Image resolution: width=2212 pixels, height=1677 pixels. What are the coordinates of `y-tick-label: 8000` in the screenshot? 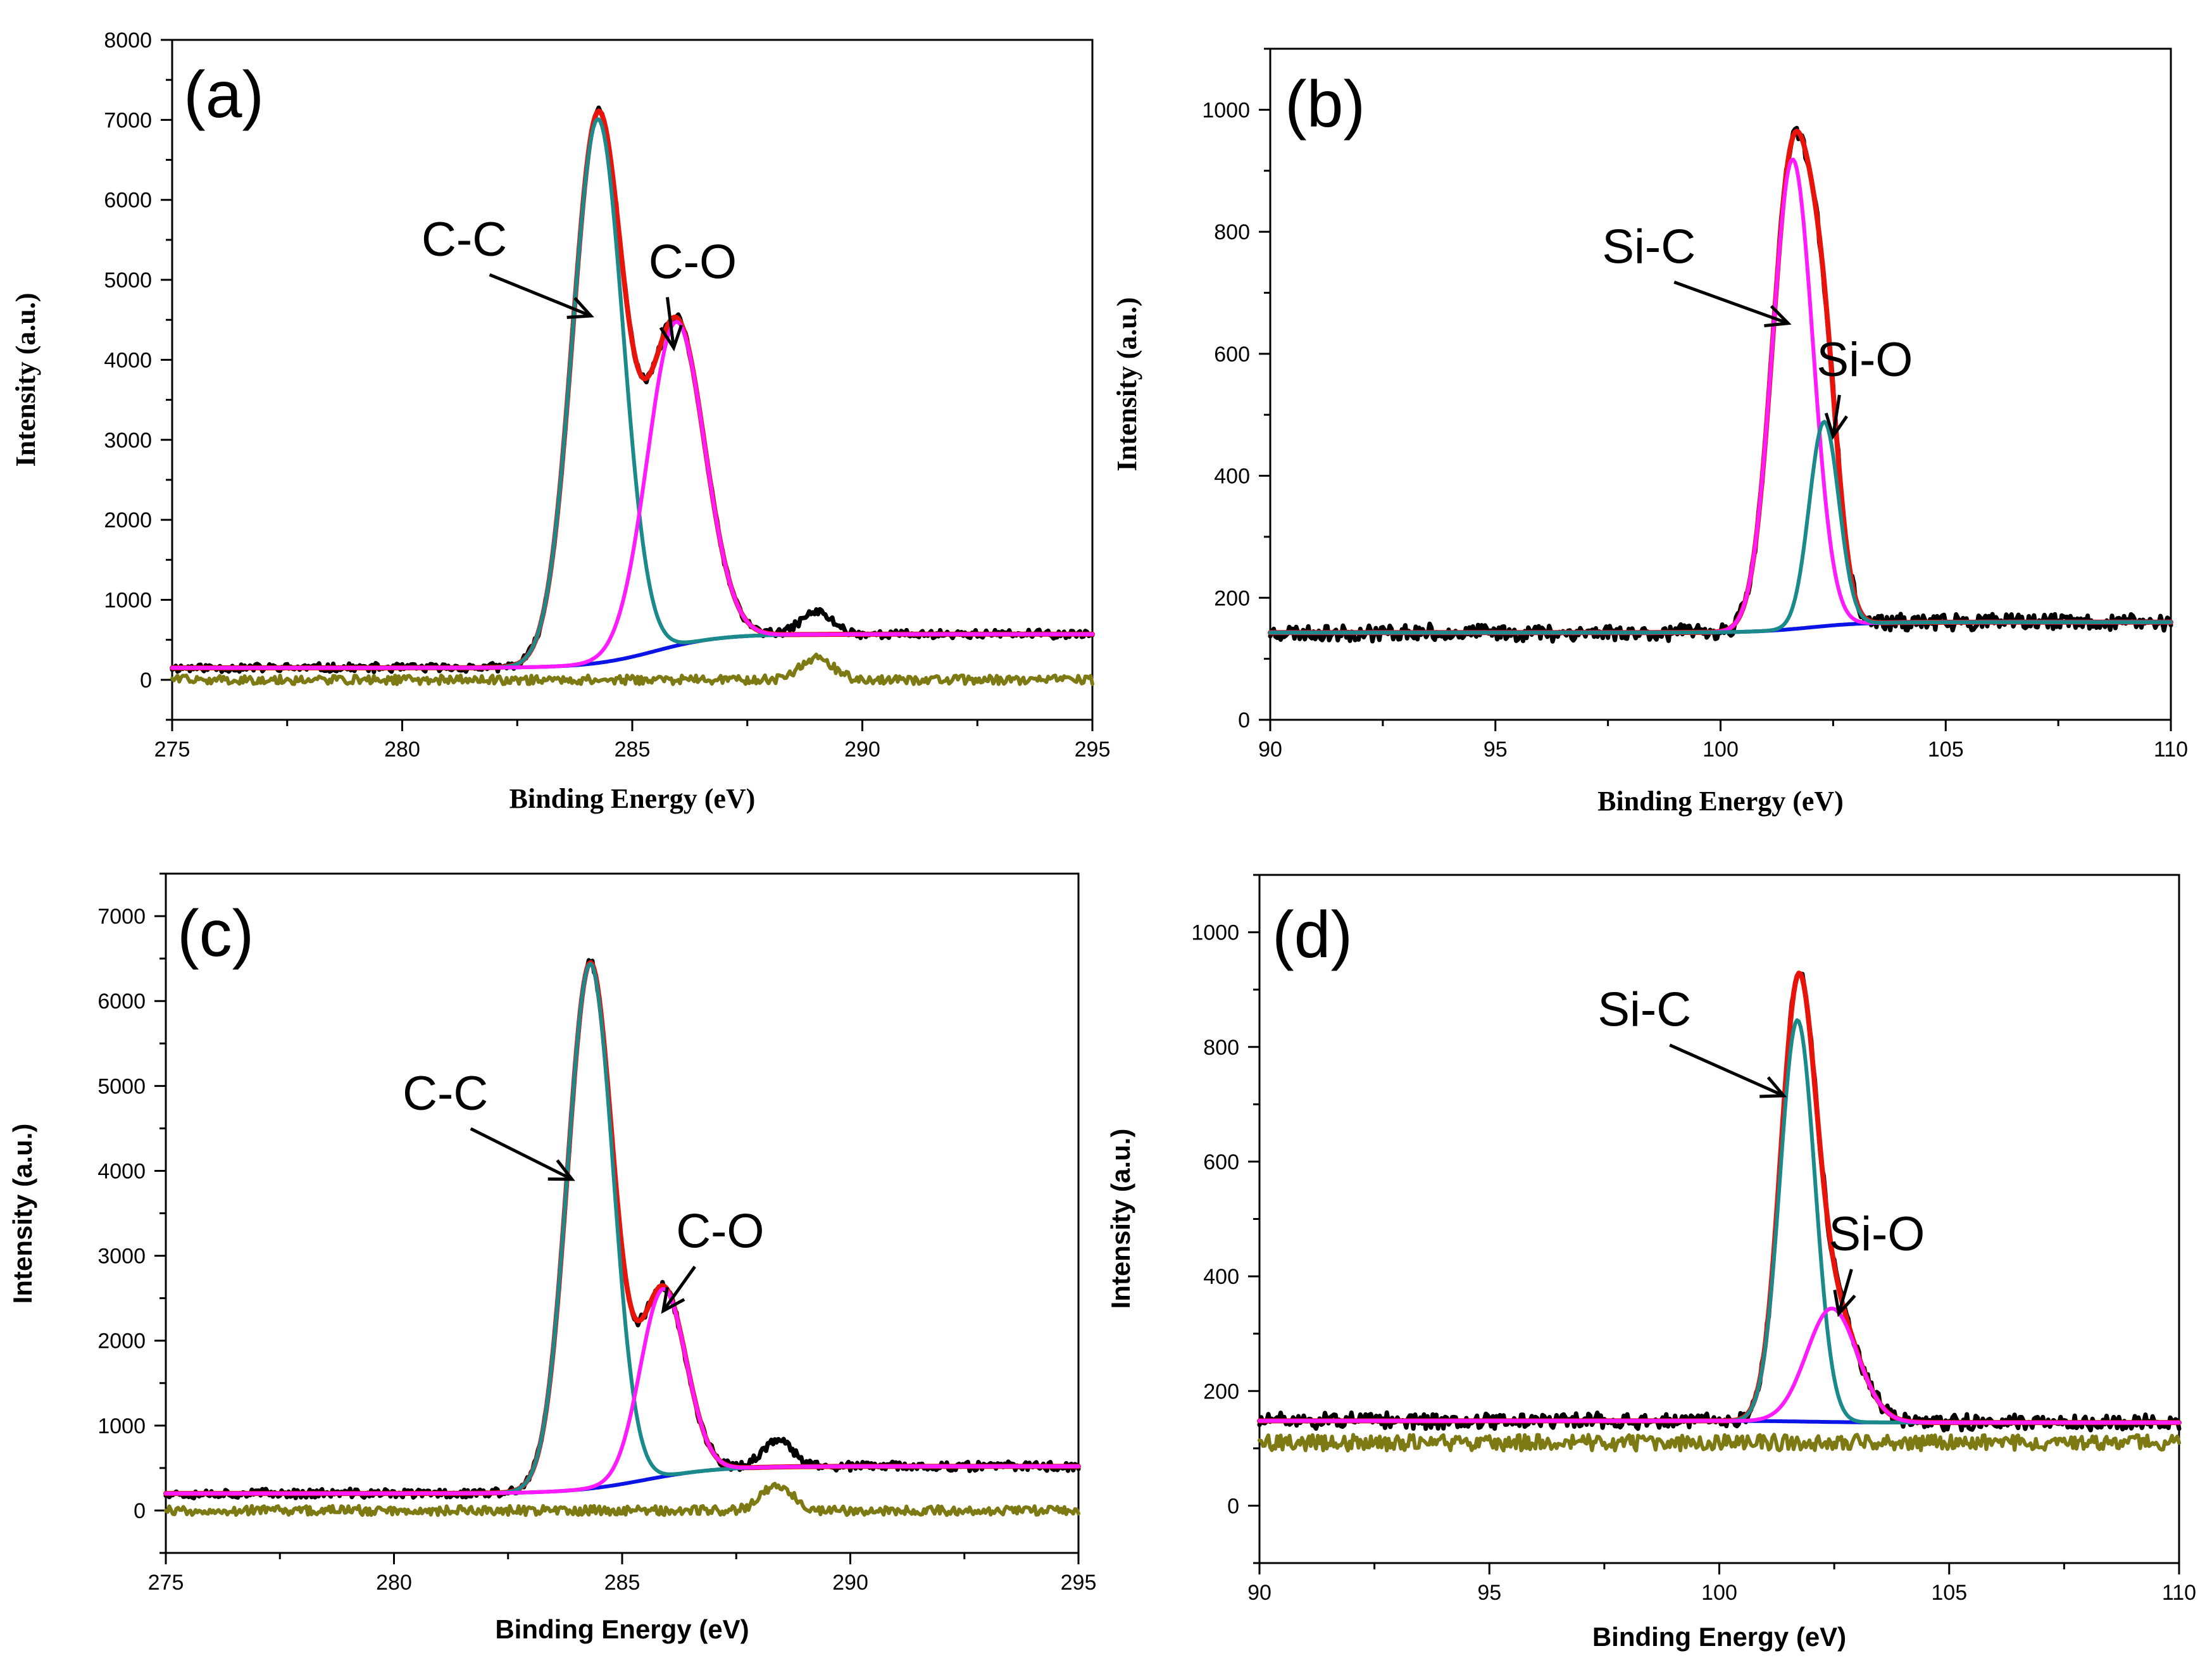 It's located at (128, 40).